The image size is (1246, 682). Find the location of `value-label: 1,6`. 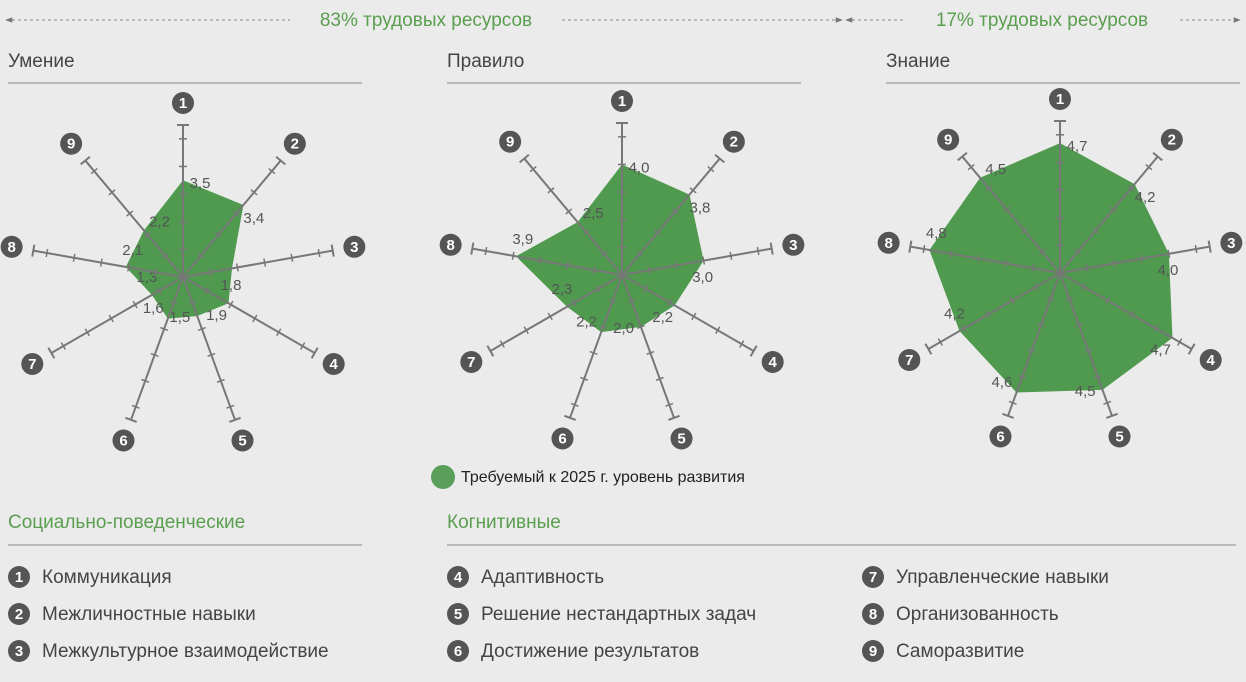

value-label: 1,6 is located at coordinates (153, 308).